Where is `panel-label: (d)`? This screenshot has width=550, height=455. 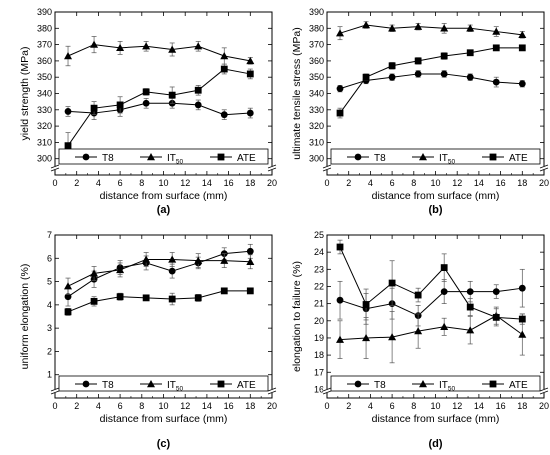 panel-label: (d) is located at coordinates (435, 444).